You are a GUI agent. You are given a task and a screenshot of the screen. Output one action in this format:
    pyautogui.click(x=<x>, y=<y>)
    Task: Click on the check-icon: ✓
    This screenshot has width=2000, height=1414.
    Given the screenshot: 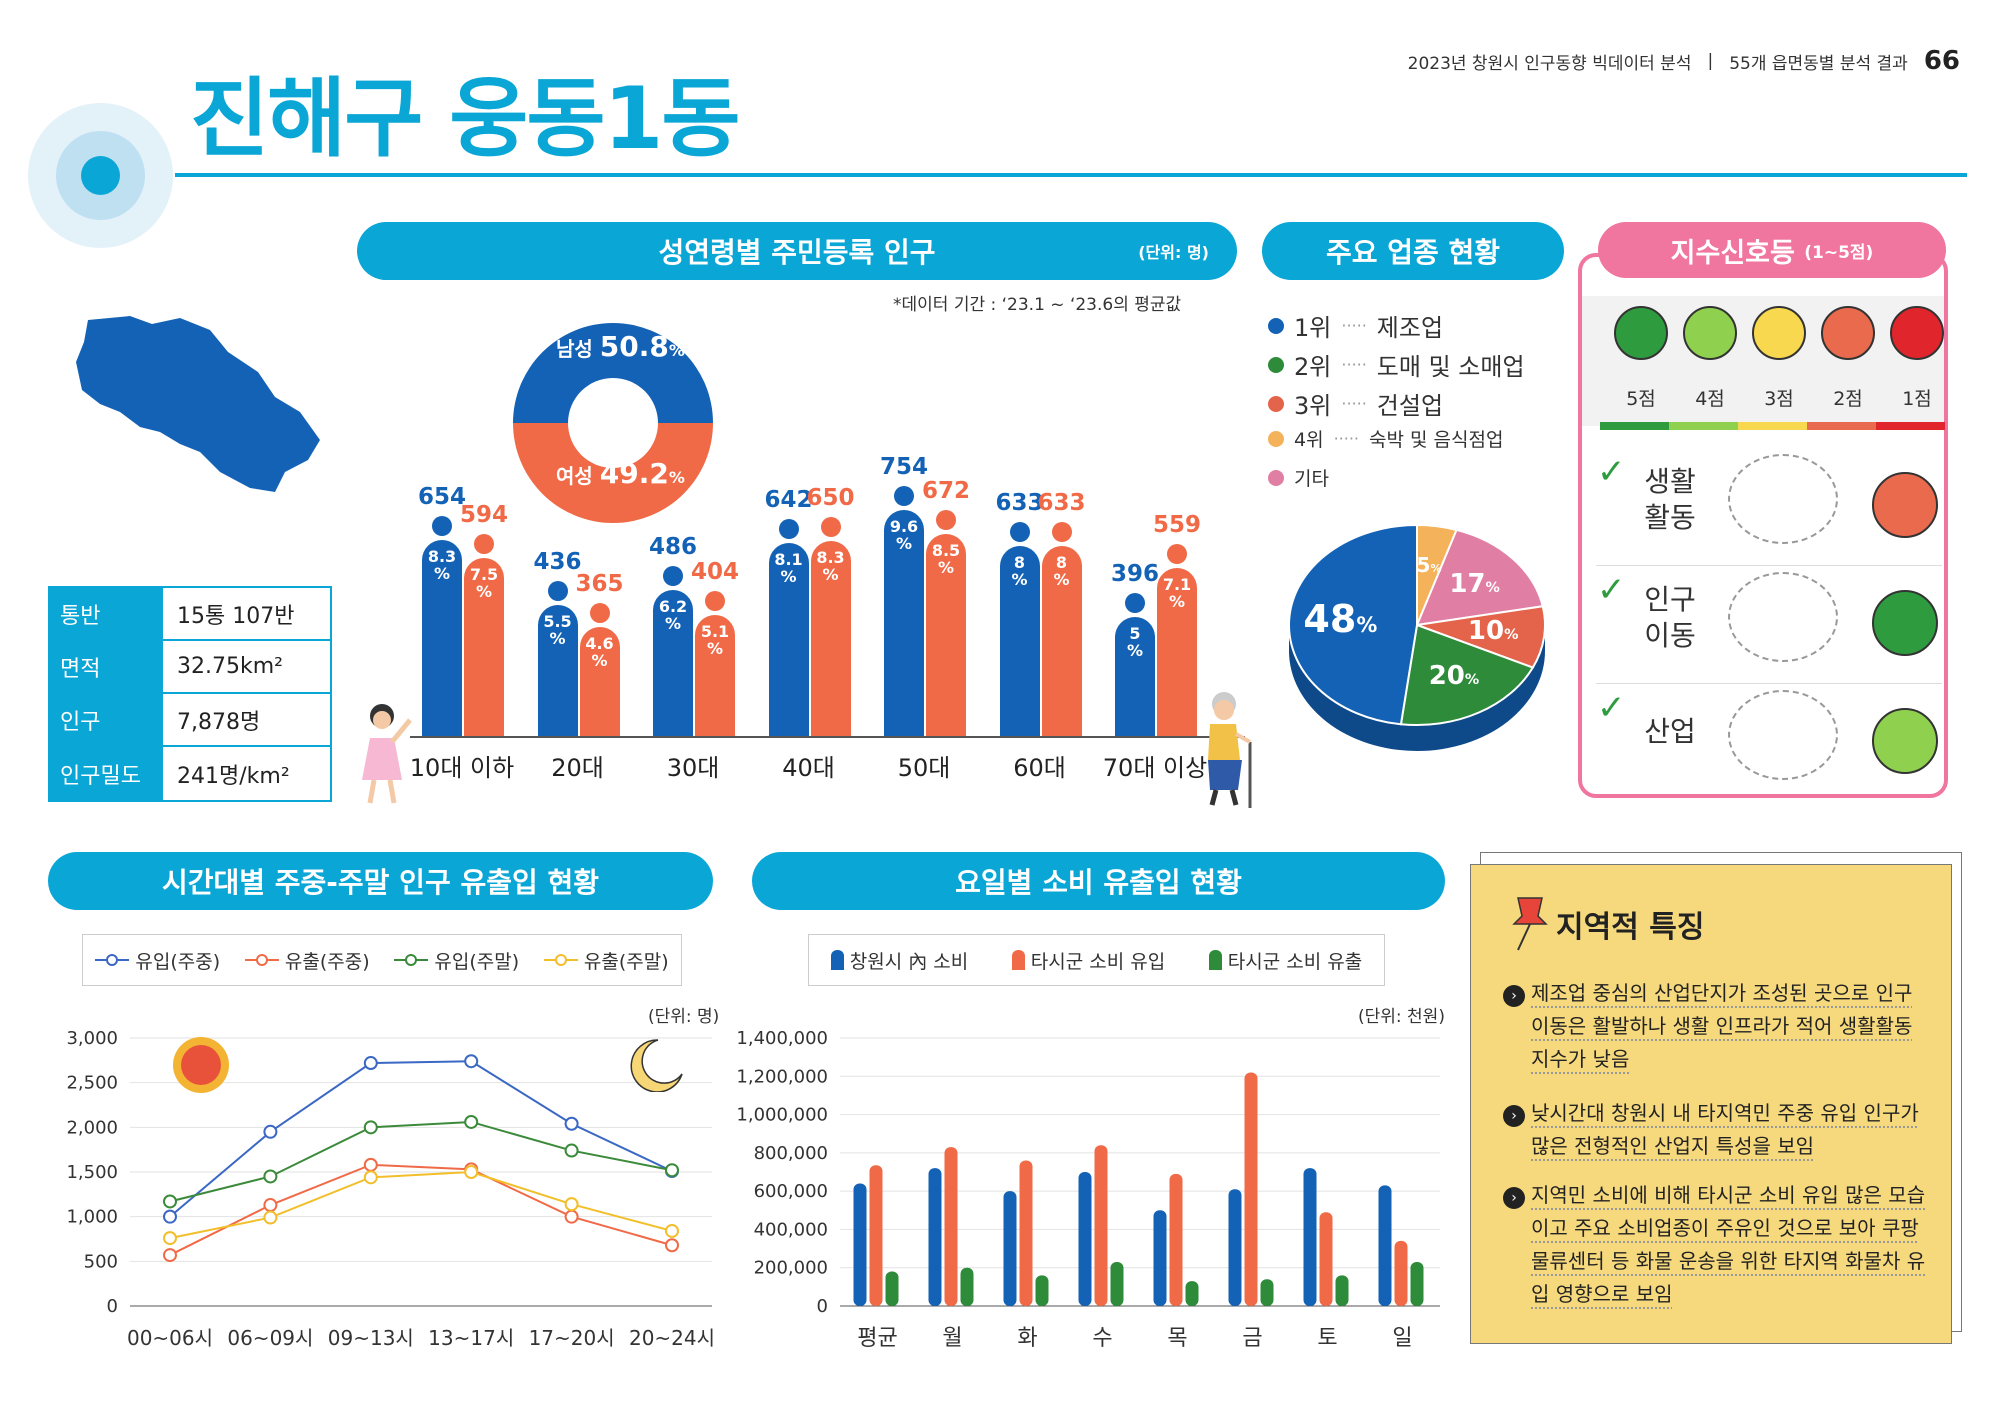 What is the action you would take?
    pyautogui.click(x=1611, y=708)
    